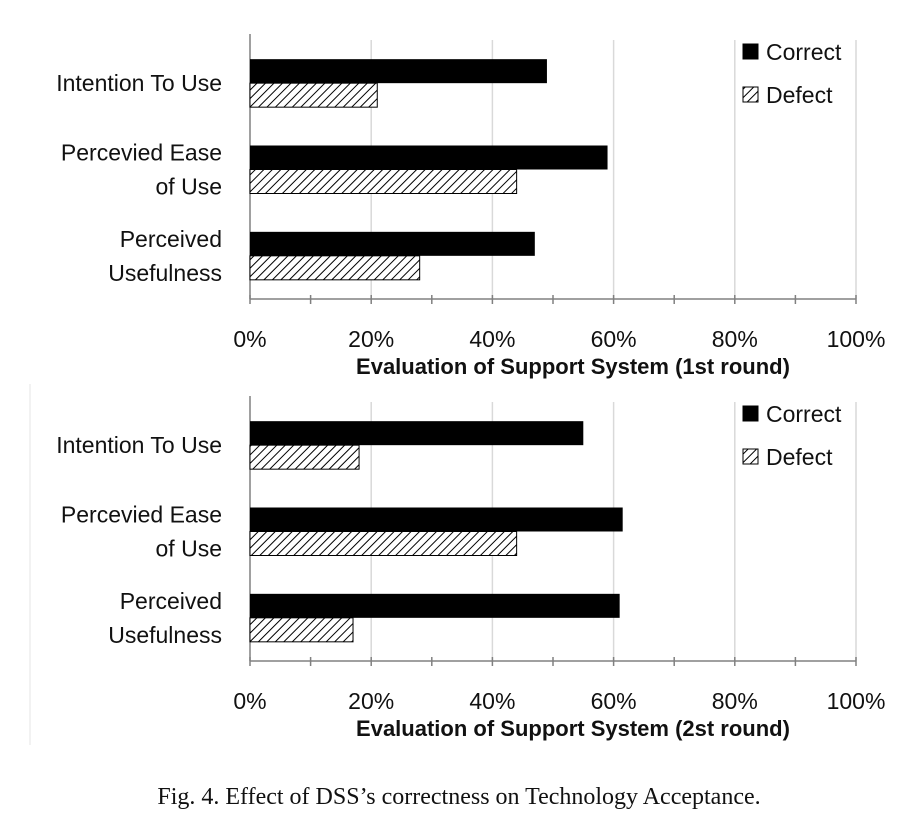 The image size is (918, 834). What do you see at coordinates (573, 728) in the screenshot?
I see `x-axis-title: Evaluation of Support System (2st round)` at bounding box center [573, 728].